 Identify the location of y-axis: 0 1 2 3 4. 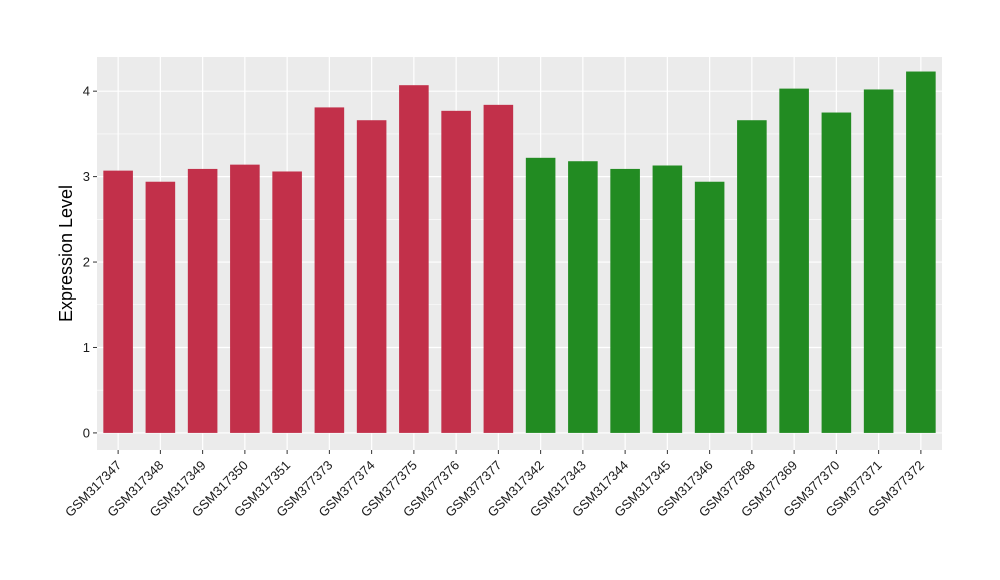
(90, 262).